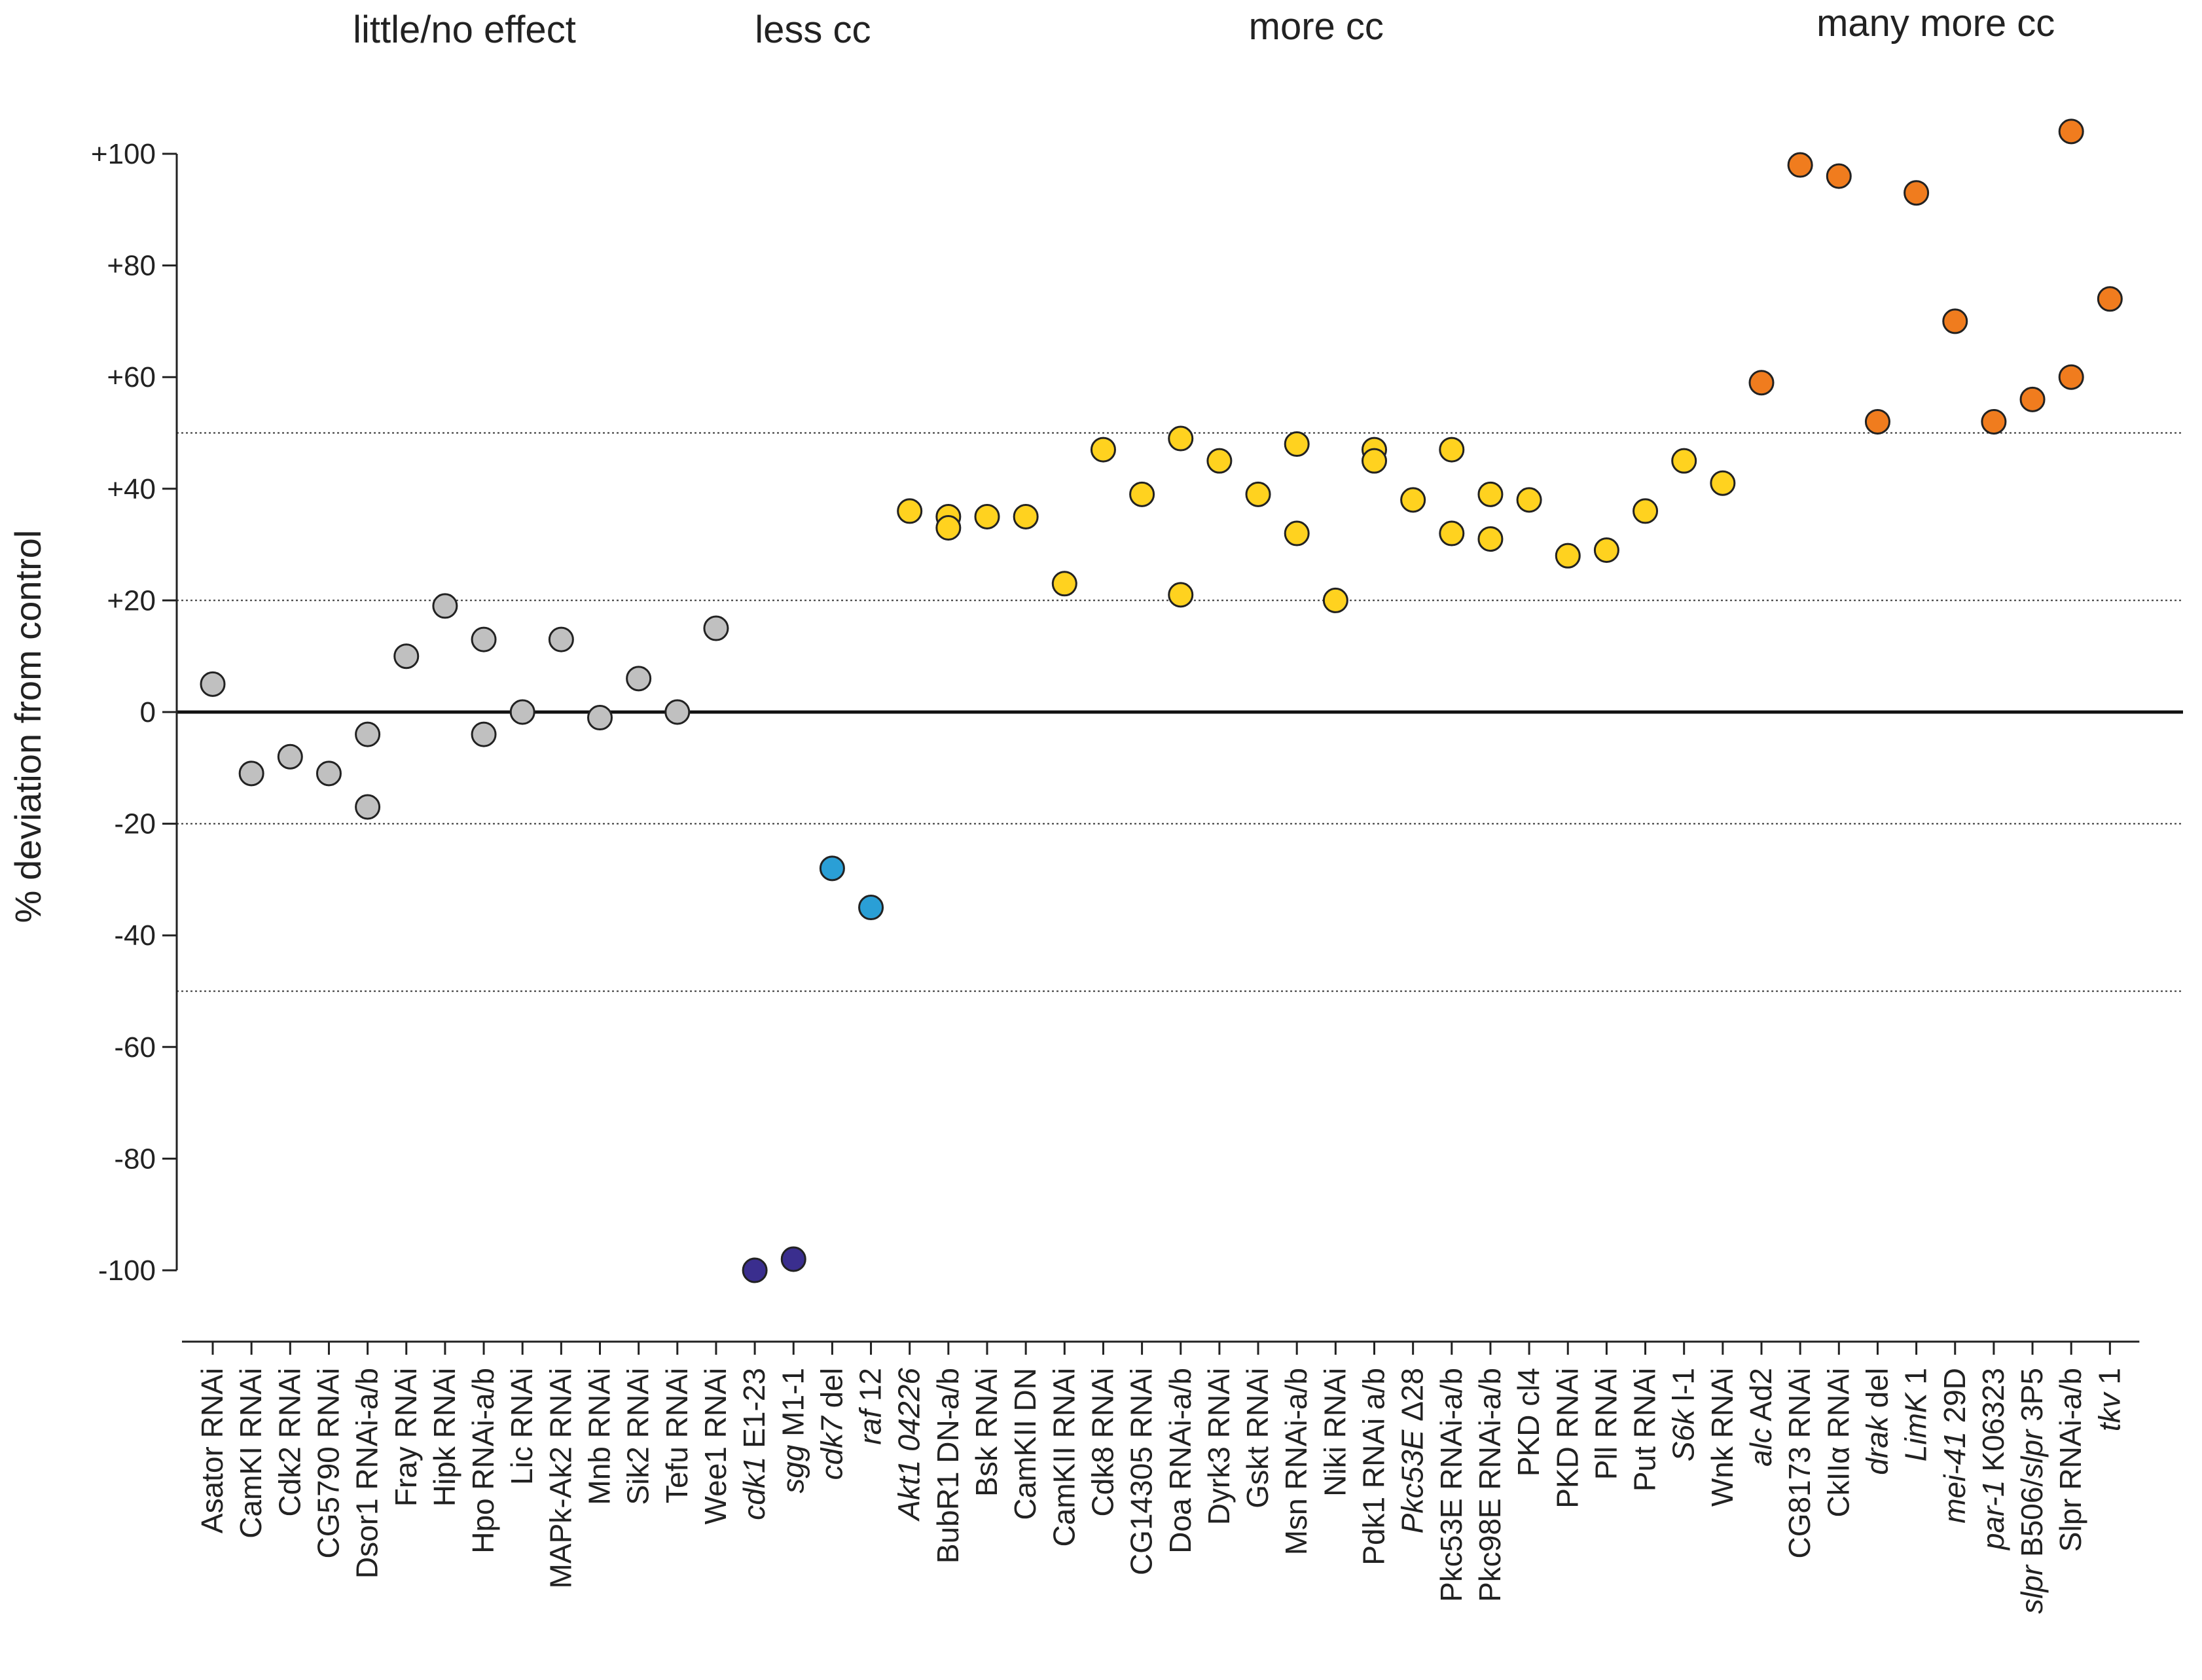 The width and height of the screenshot is (2202, 1680). Describe the element at coordinates (1877, 1421) in the screenshot. I see `x-tick-label: drak del` at that location.